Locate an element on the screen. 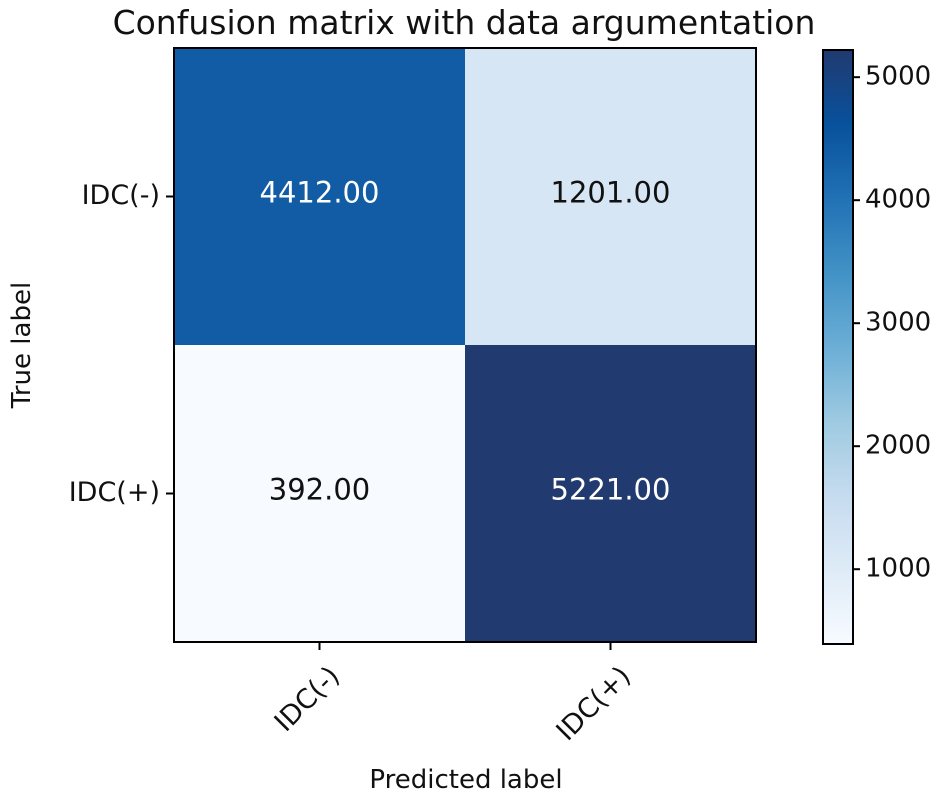  y-tick-label: IDC(+) is located at coordinates (114, 492).